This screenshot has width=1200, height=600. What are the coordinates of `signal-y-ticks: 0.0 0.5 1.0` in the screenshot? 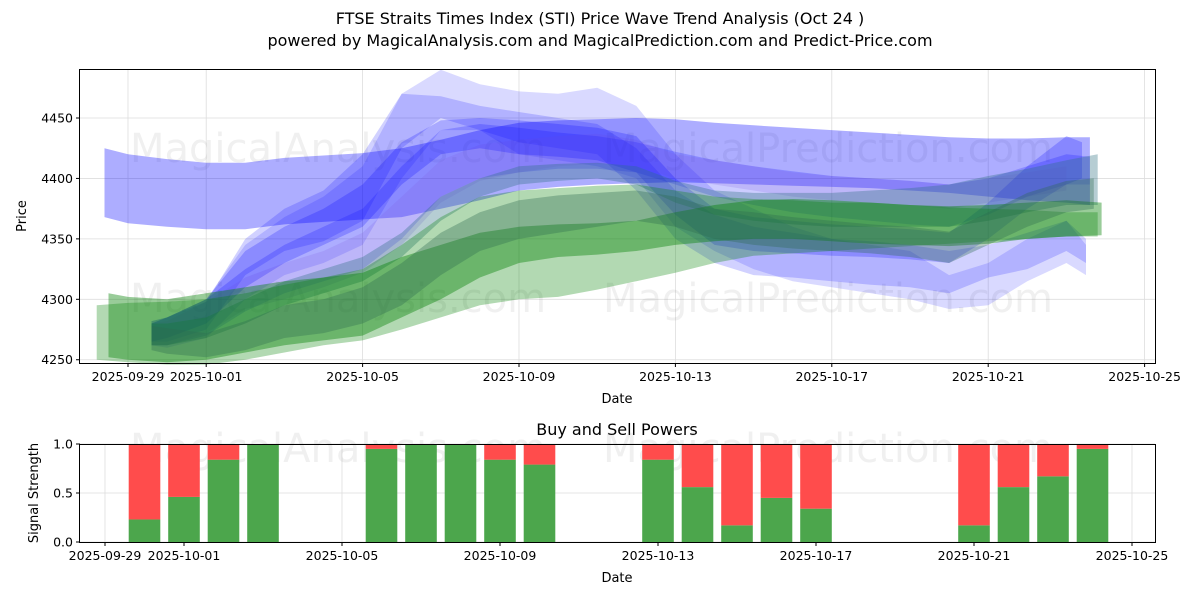 It's located at (66, 493).